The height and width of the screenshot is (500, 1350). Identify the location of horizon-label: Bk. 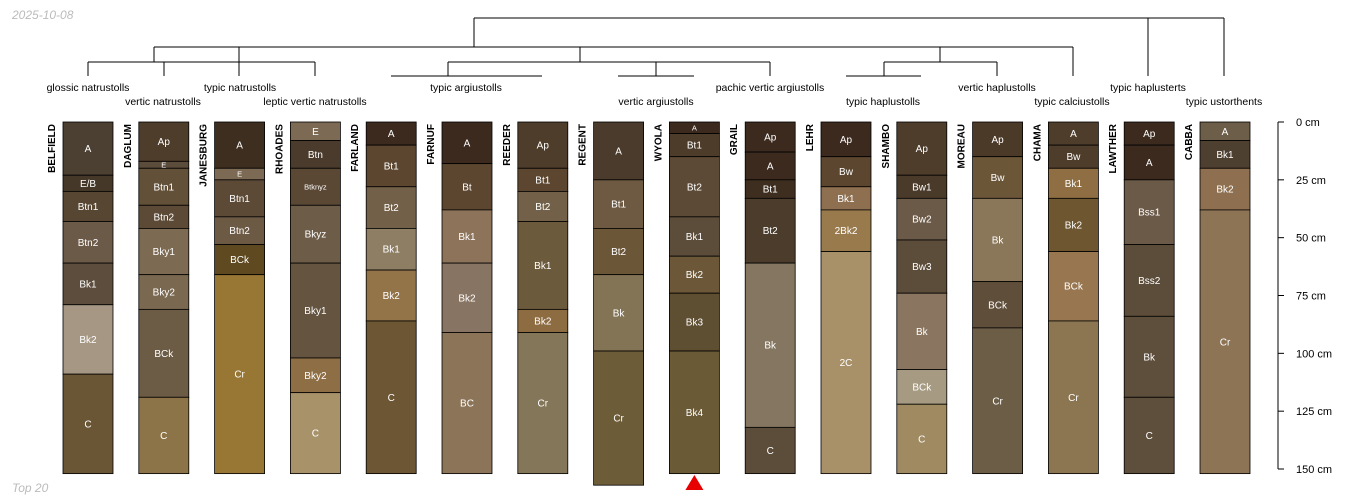
(922, 332).